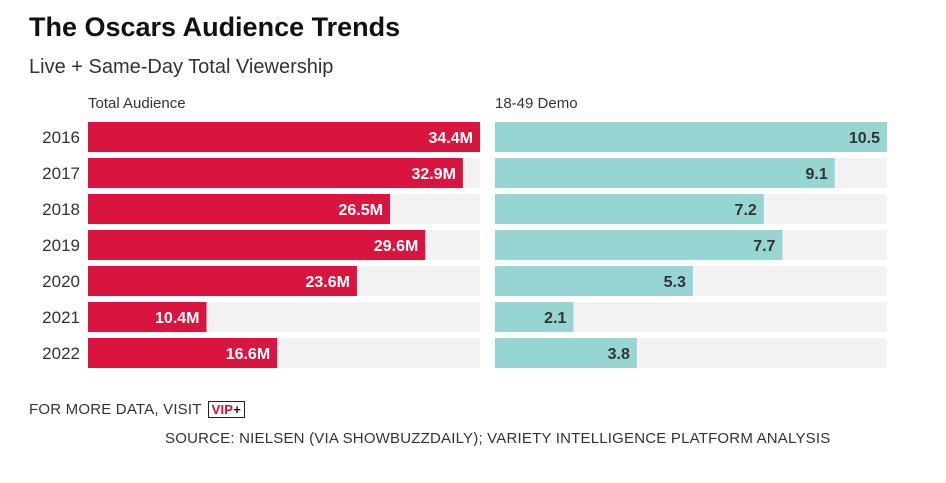 The image size is (946, 483). What do you see at coordinates (239, 209) in the screenshot?
I see `total-bar-2018` at bounding box center [239, 209].